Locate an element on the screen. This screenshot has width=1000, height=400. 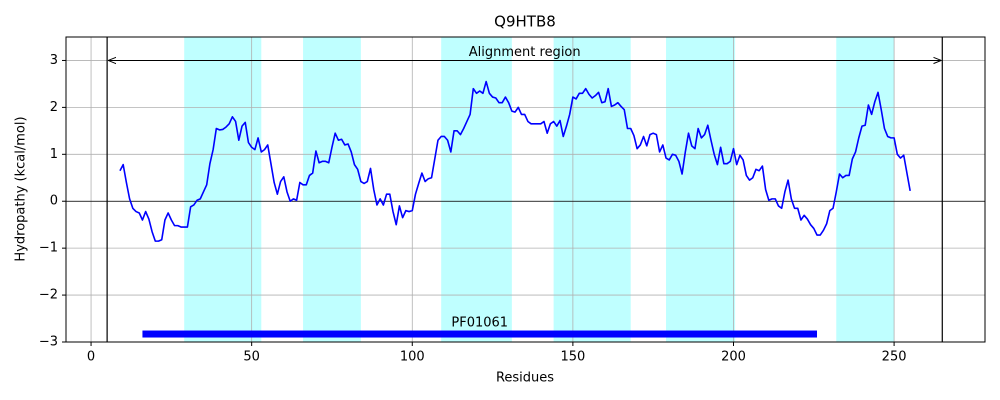
y-tick-label: 2 is located at coordinates (54, 107).